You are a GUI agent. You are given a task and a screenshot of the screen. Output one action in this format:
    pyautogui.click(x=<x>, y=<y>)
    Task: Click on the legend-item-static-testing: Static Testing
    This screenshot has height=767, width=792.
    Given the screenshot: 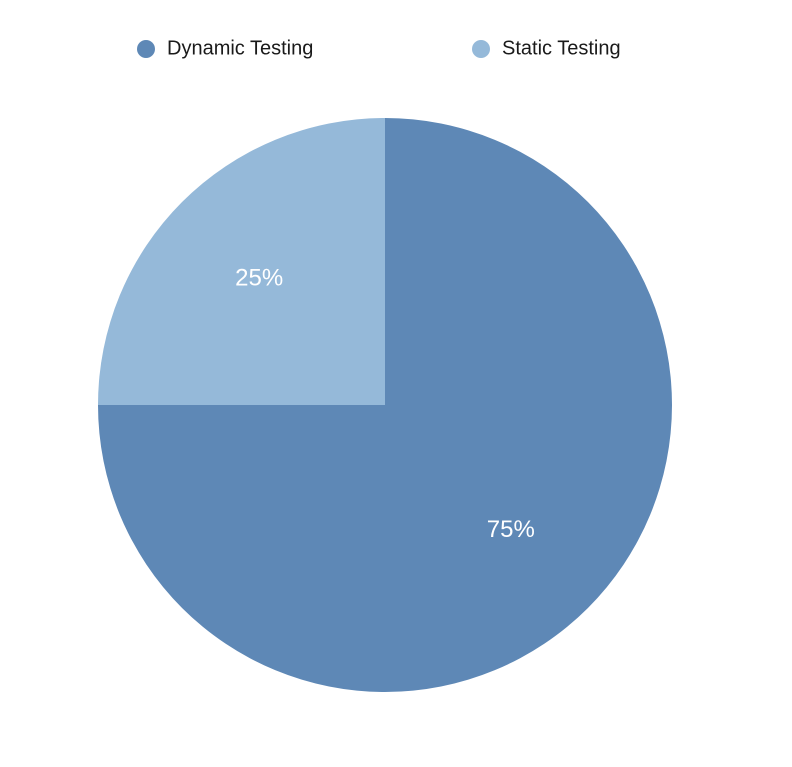 What is the action you would take?
    pyautogui.click(x=546, y=48)
    